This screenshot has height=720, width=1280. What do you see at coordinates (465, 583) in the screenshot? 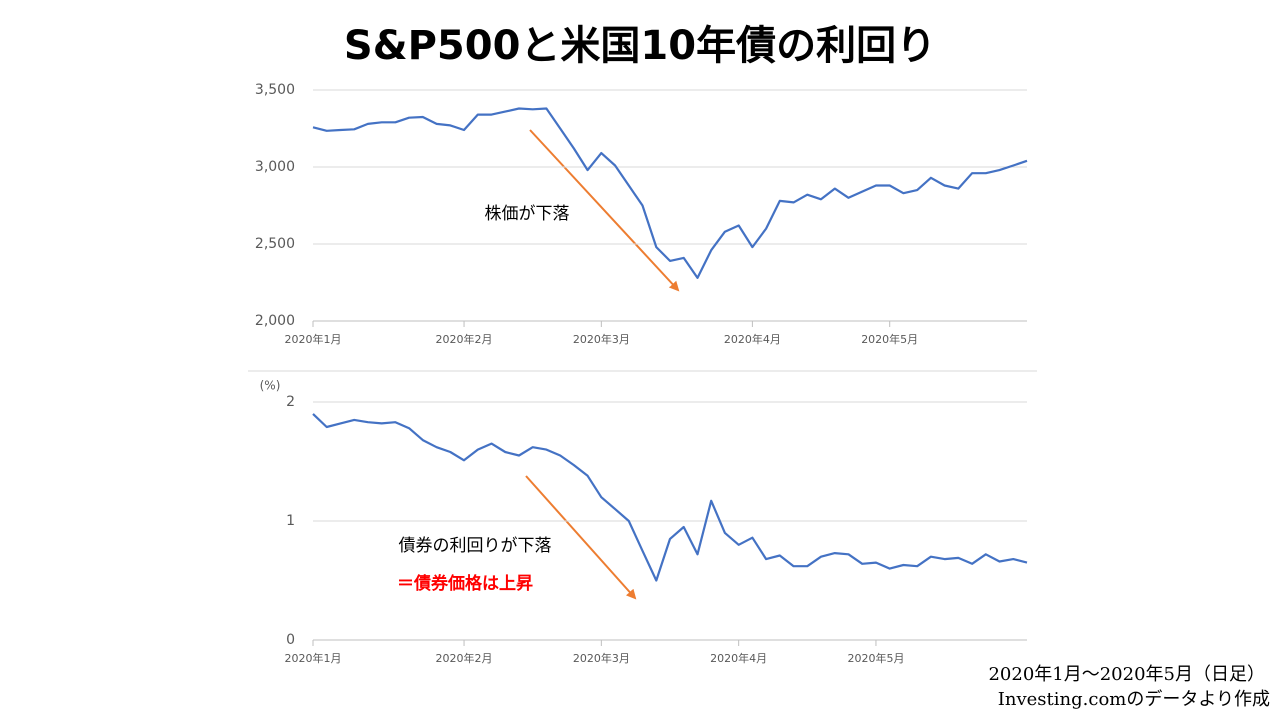
I see `annotation: ＝債券価格は上昇` at bounding box center [465, 583].